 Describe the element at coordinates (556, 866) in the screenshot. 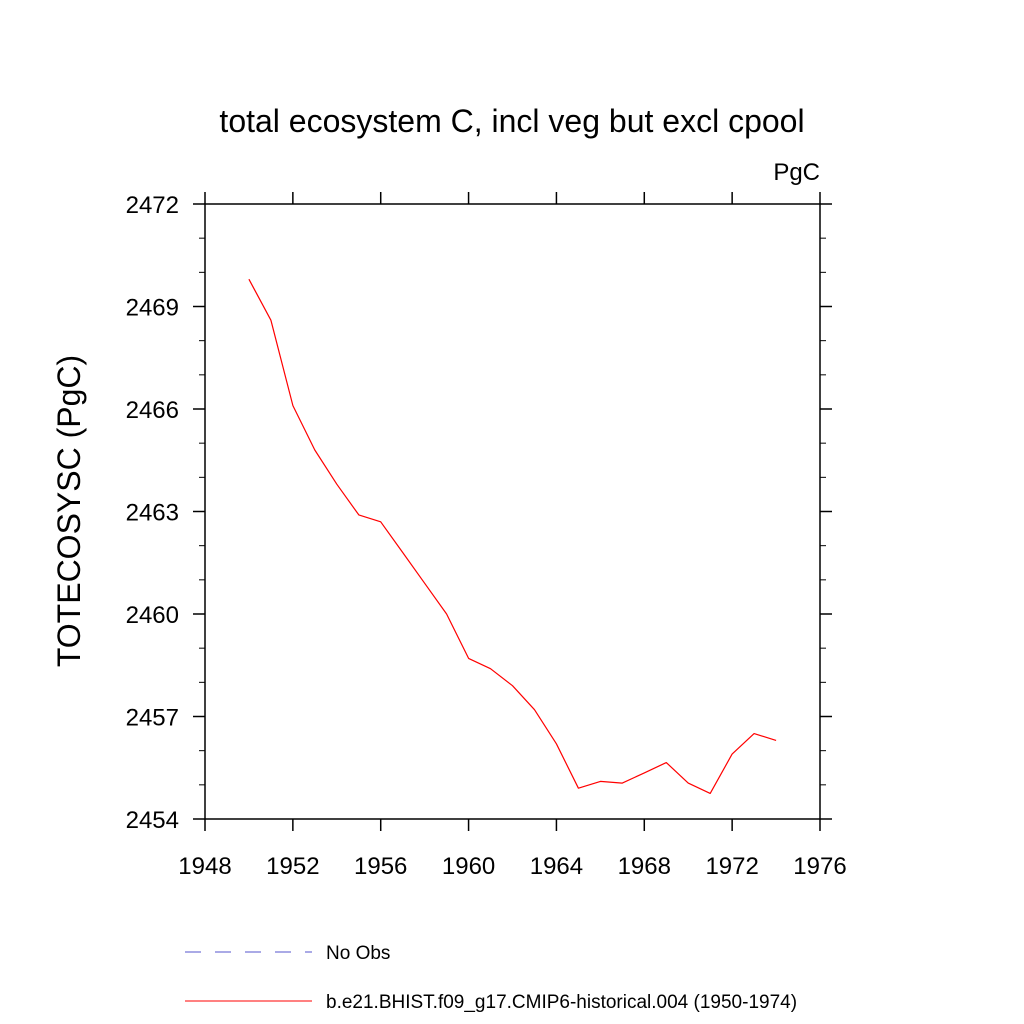

I see `x-tick-label: 1964` at that location.